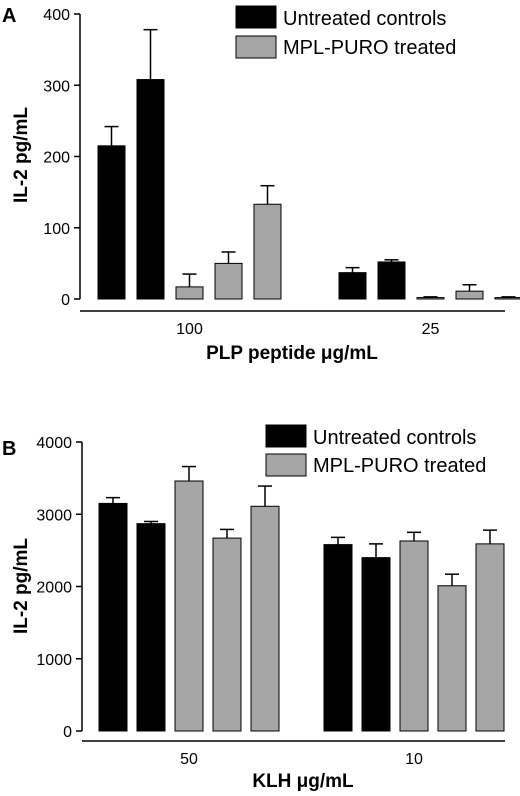 The height and width of the screenshot is (796, 520). I want to click on panel-a-y-tick-label: 400, so click(56, 15).